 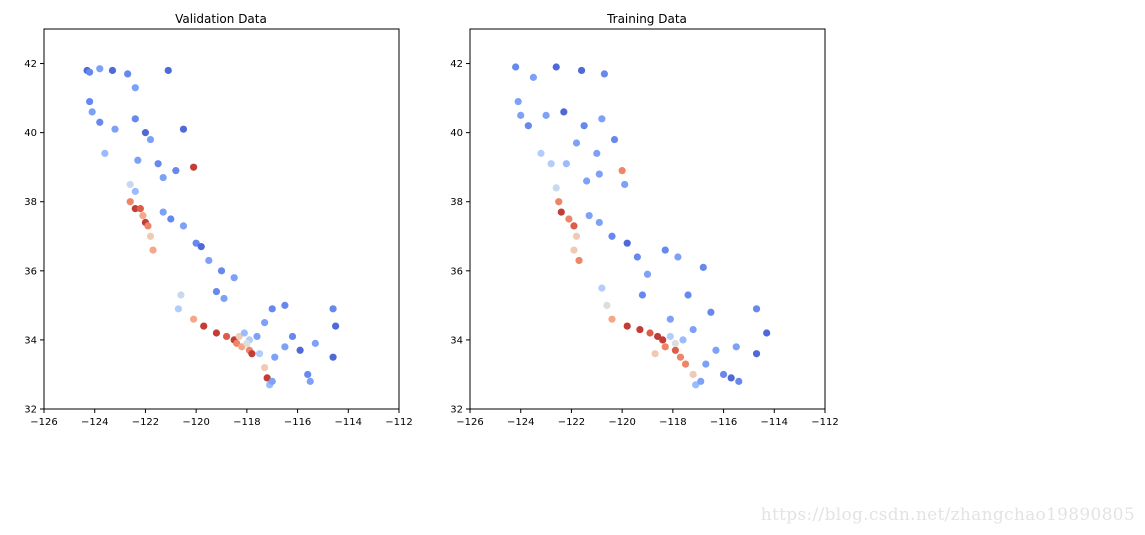 I want to click on watermark: https://blog.csdn.net/zhangchao19890805, so click(x=947, y=515).